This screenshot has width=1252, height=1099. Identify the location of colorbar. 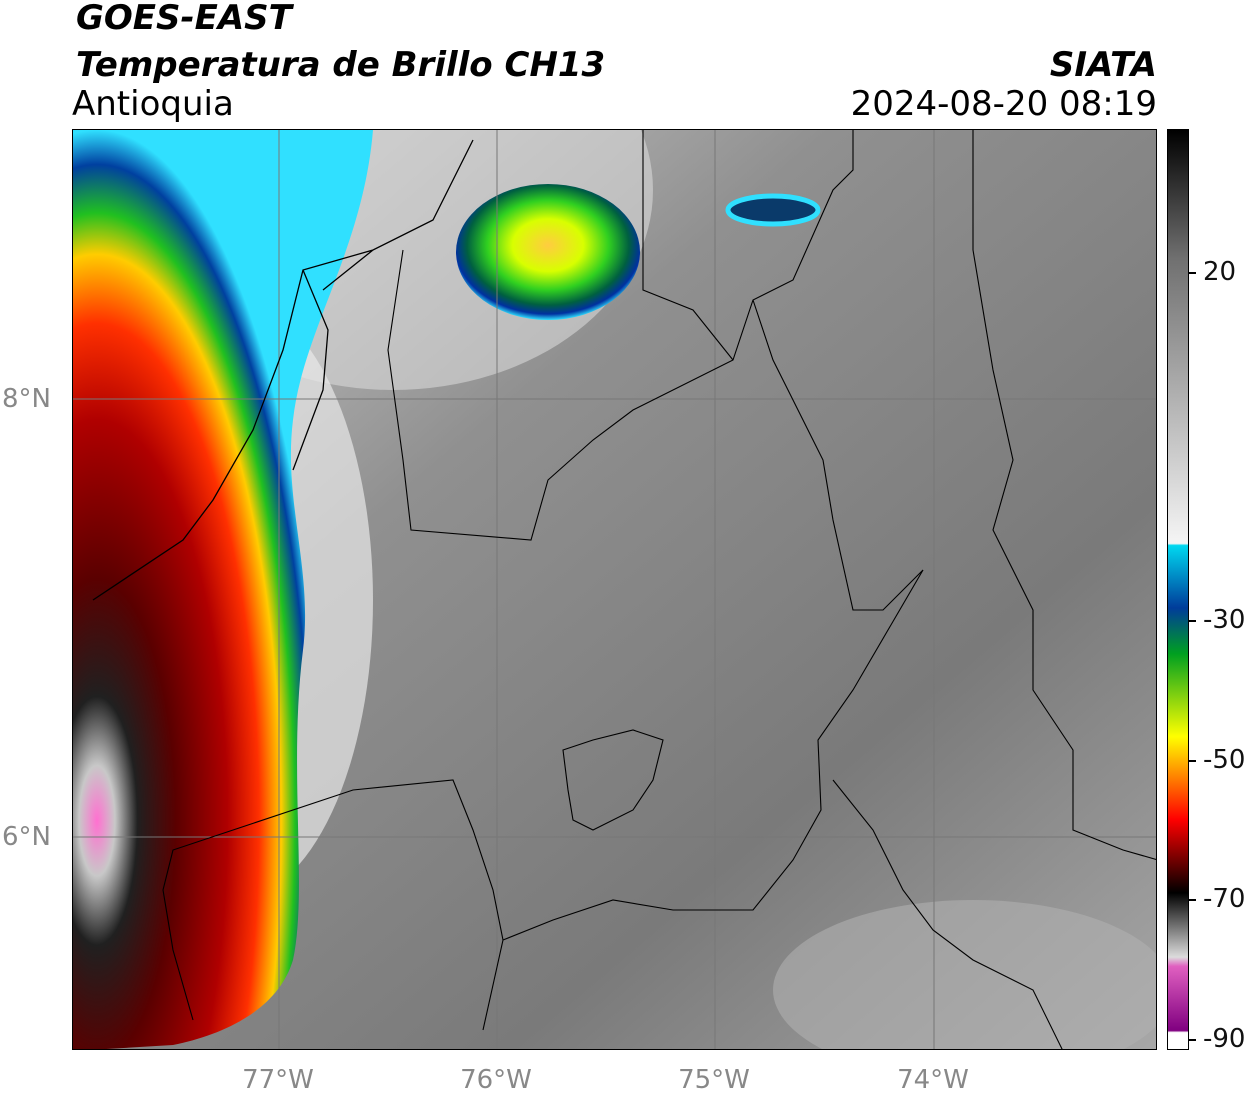
(1178, 589).